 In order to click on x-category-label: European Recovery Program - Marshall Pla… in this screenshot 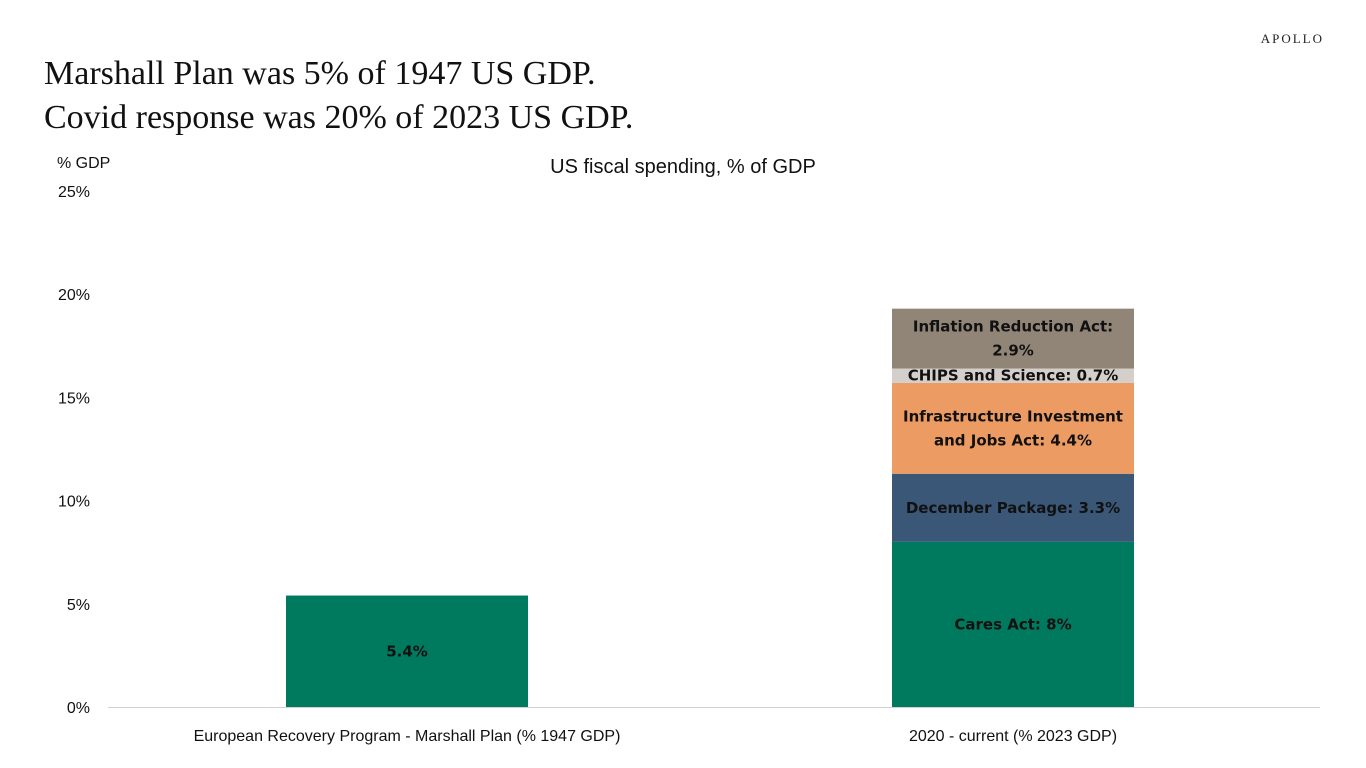, I will do `click(407, 736)`.